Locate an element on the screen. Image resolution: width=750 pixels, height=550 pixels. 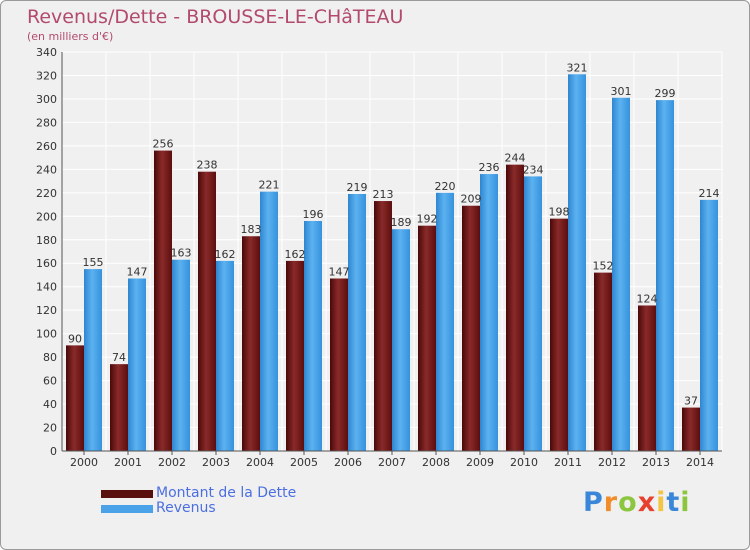
data-label: 234 is located at coordinates (533, 169).